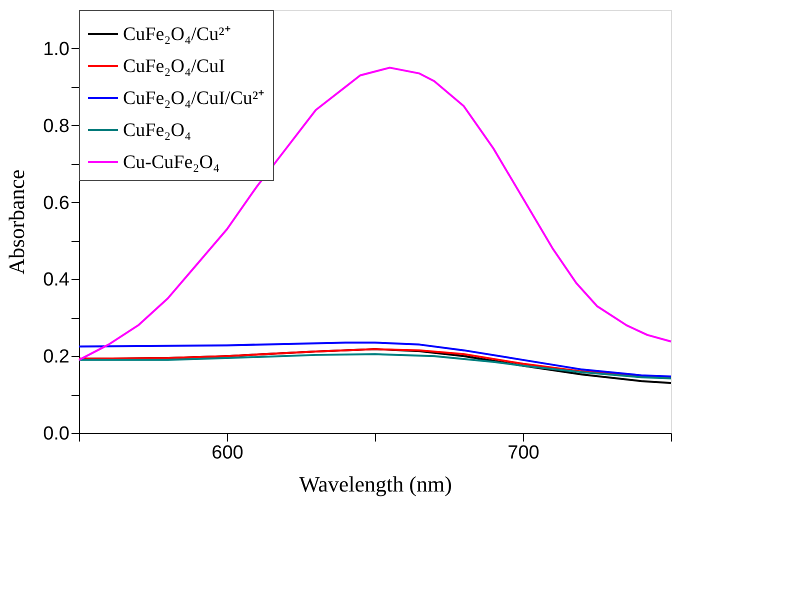 The width and height of the screenshot is (788, 593). What do you see at coordinates (56, 49) in the screenshot?
I see `y-tick-label: 1.0` at bounding box center [56, 49].